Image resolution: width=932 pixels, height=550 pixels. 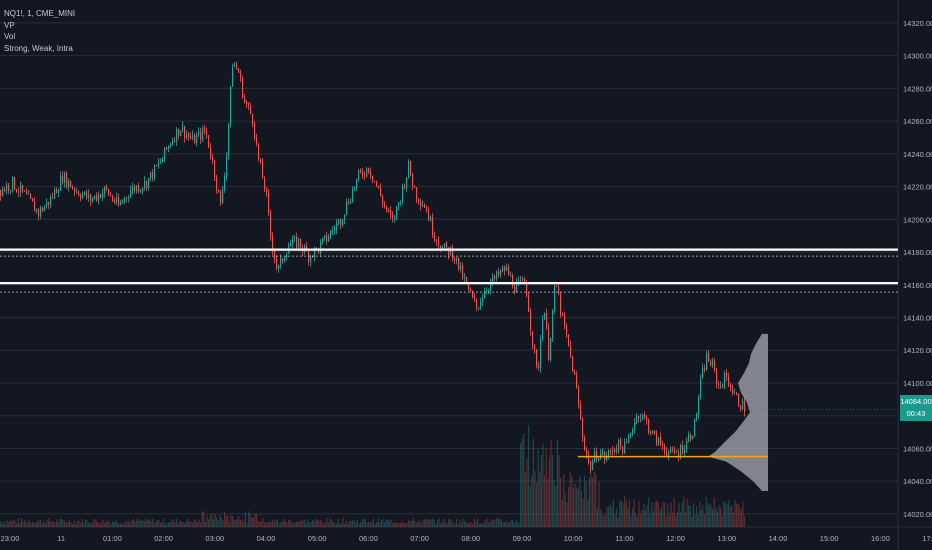 What do you see at coordinates (40, 13) in the screenshot?
I see `legend-symbol: NQ1!, 1, CME_MINI` at bounding box center [40, 13].